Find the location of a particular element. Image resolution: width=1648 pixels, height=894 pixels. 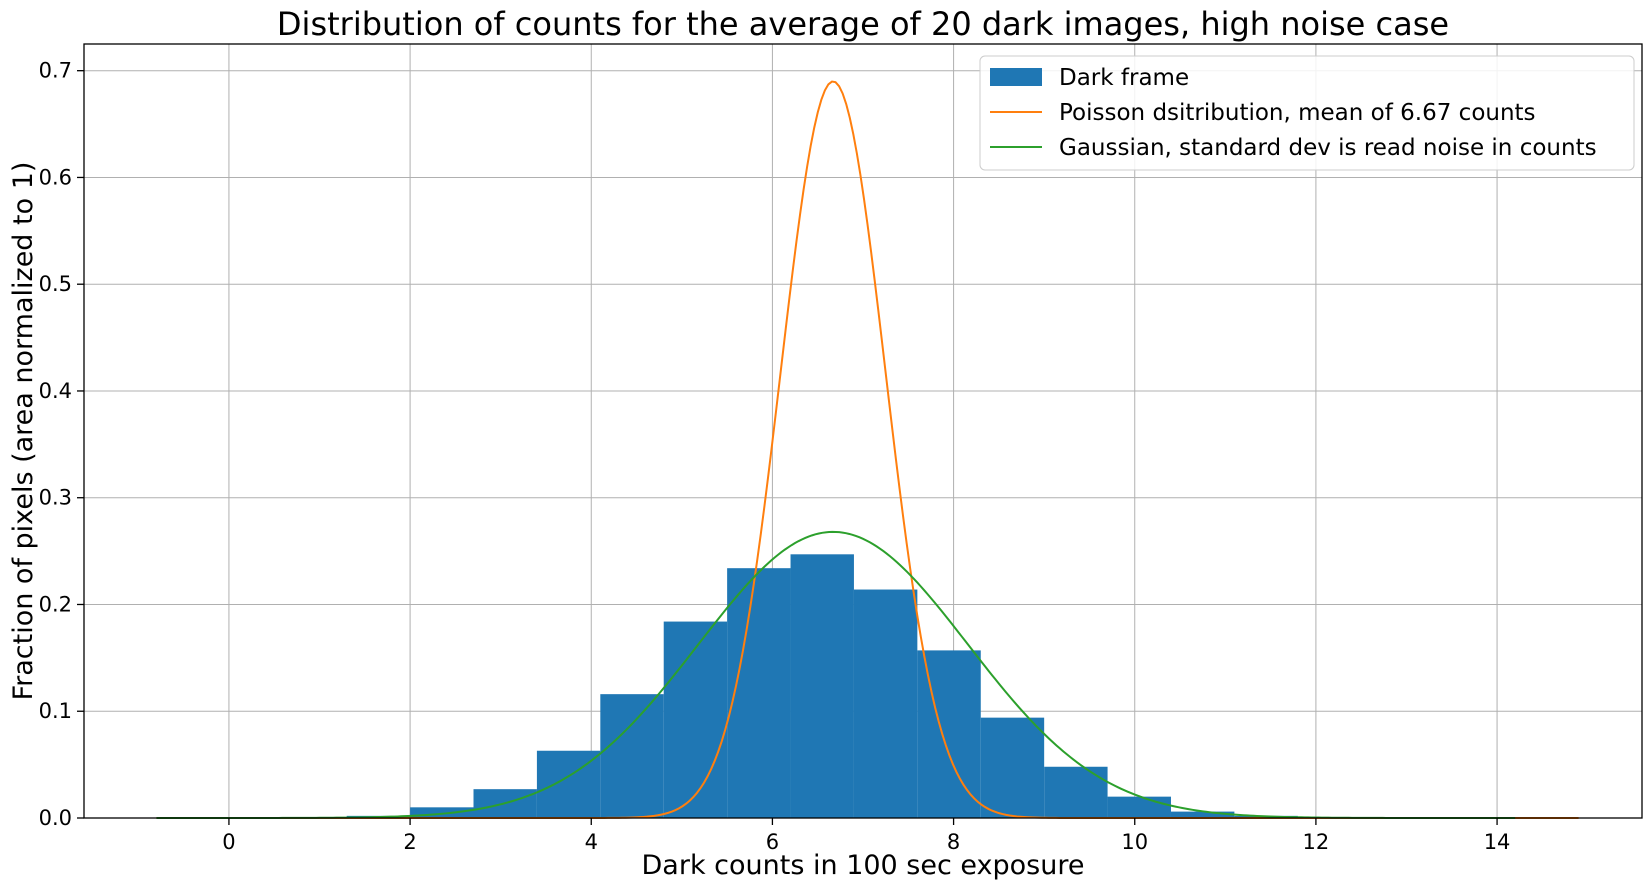

x-tick-label: 4 is located at coordinates (591, 842).